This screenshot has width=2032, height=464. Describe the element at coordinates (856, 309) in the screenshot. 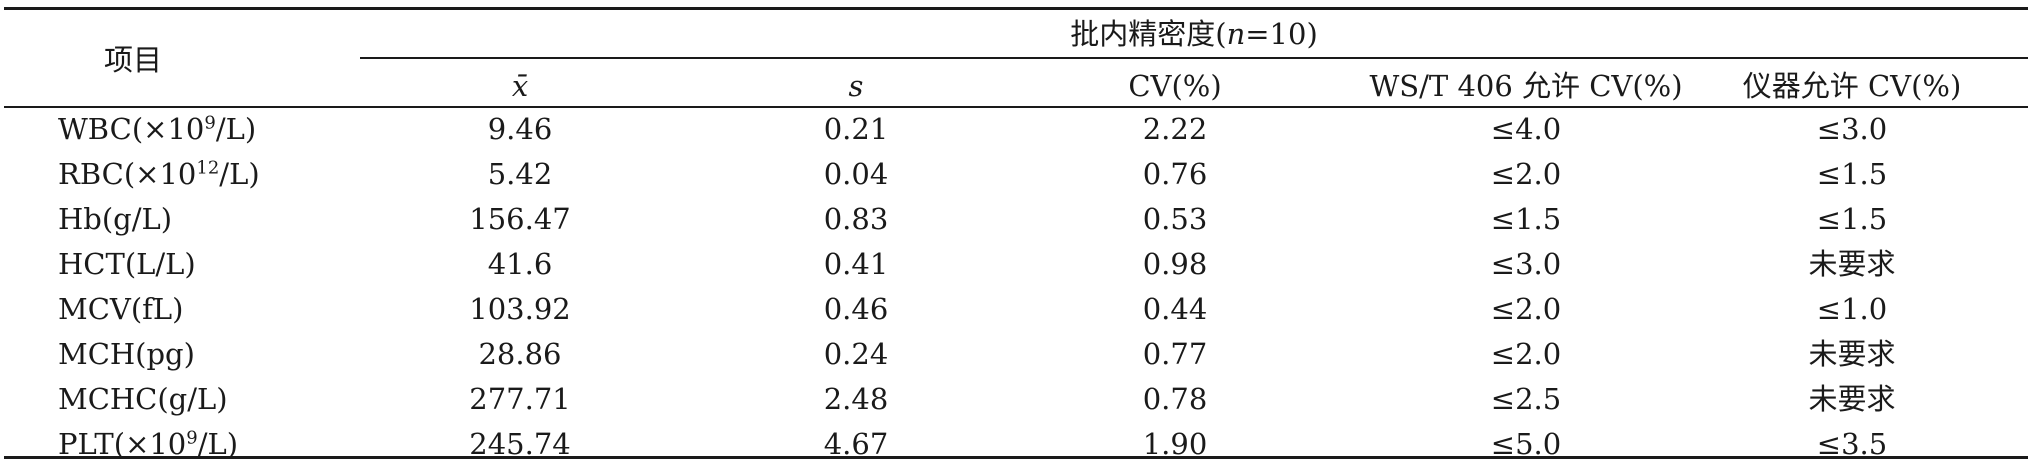

I see `cell-s: 0.46` at that location.